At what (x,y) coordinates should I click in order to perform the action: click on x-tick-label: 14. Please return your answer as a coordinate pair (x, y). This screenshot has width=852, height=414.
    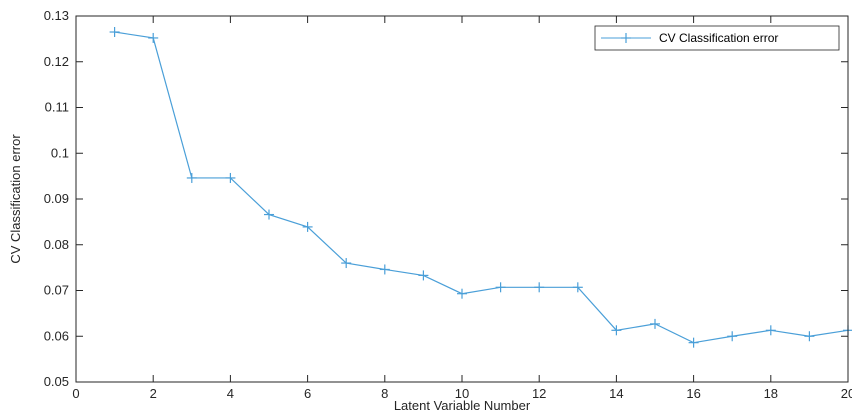
    Looking at the image, I should click on (616, 393).